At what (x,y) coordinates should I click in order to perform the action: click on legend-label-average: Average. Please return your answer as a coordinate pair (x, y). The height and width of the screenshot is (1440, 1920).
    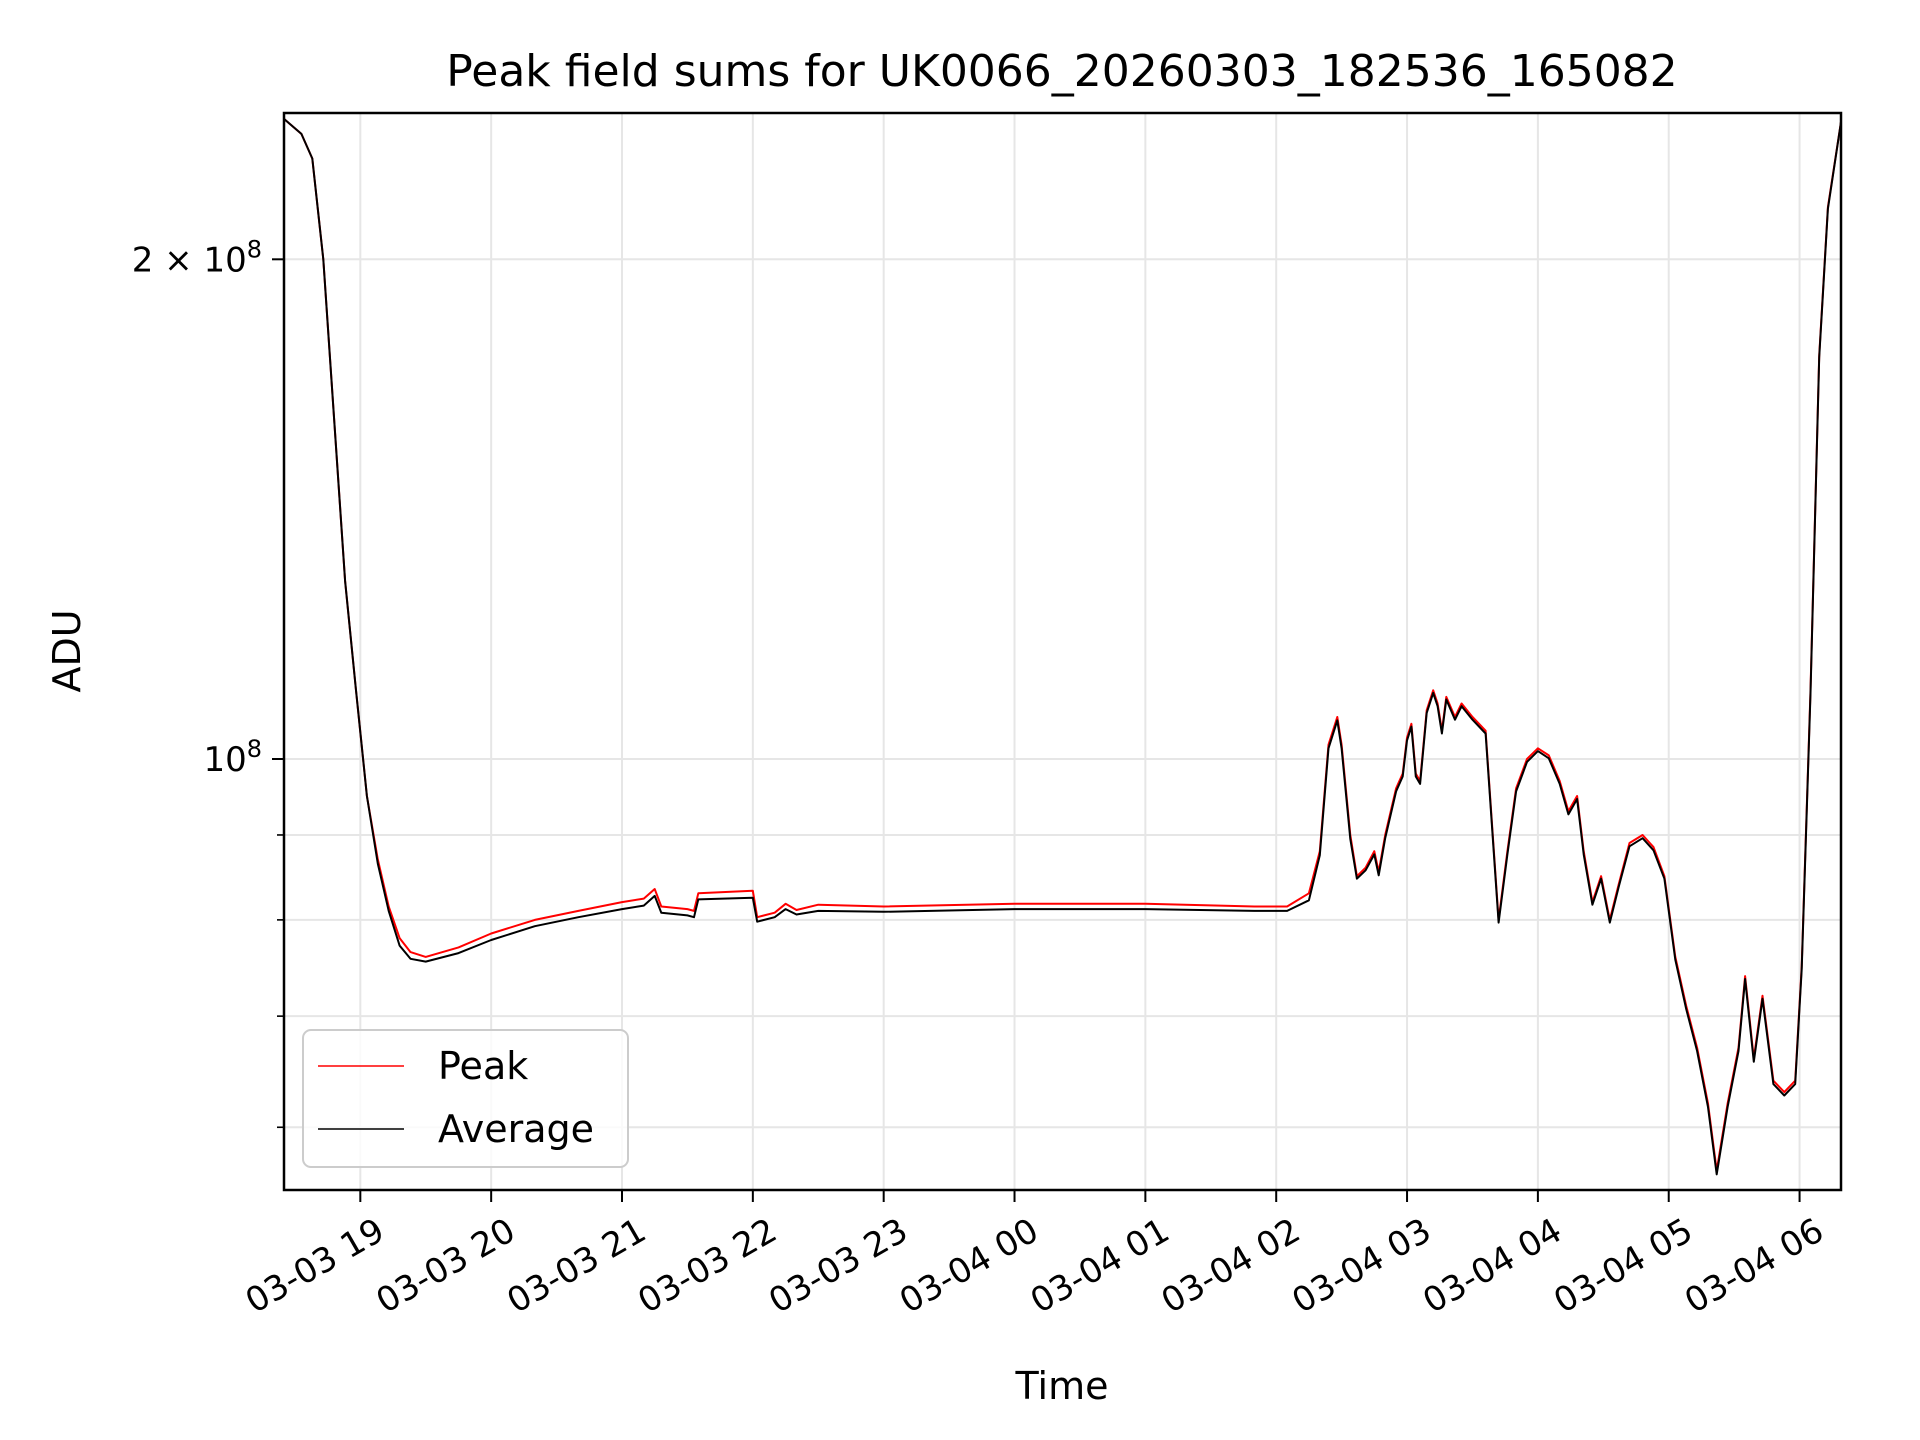
    Looking at the image, I should click on (516, 1129).